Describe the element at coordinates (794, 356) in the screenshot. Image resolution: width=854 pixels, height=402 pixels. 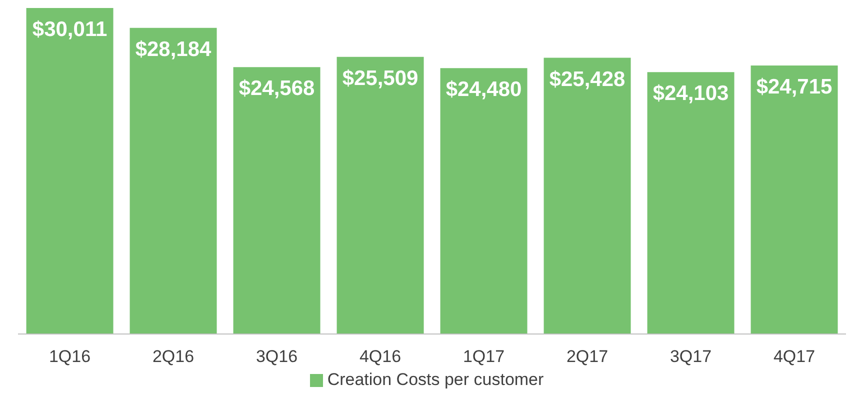
I see `x-tick-label: 4Q17` at that location.